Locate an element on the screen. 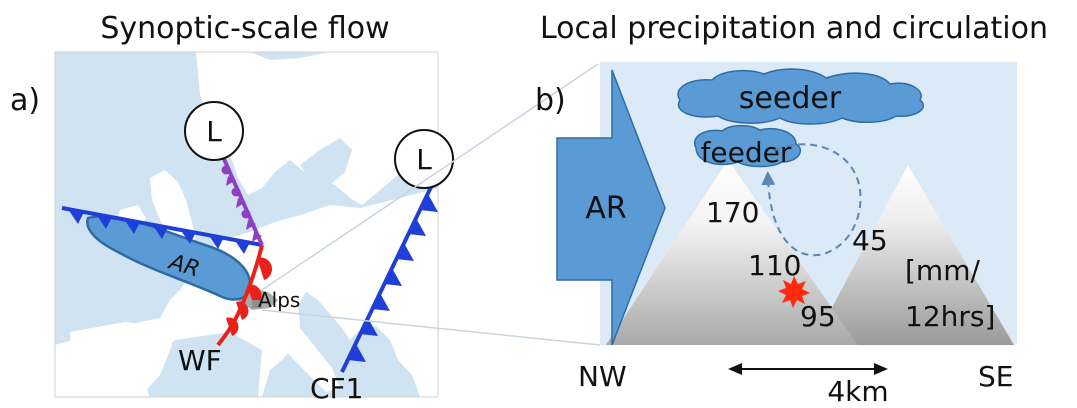 The height and width of the screenshot is (408, 1077). precip-value-95: 95 is located at coordinates (818, 316).